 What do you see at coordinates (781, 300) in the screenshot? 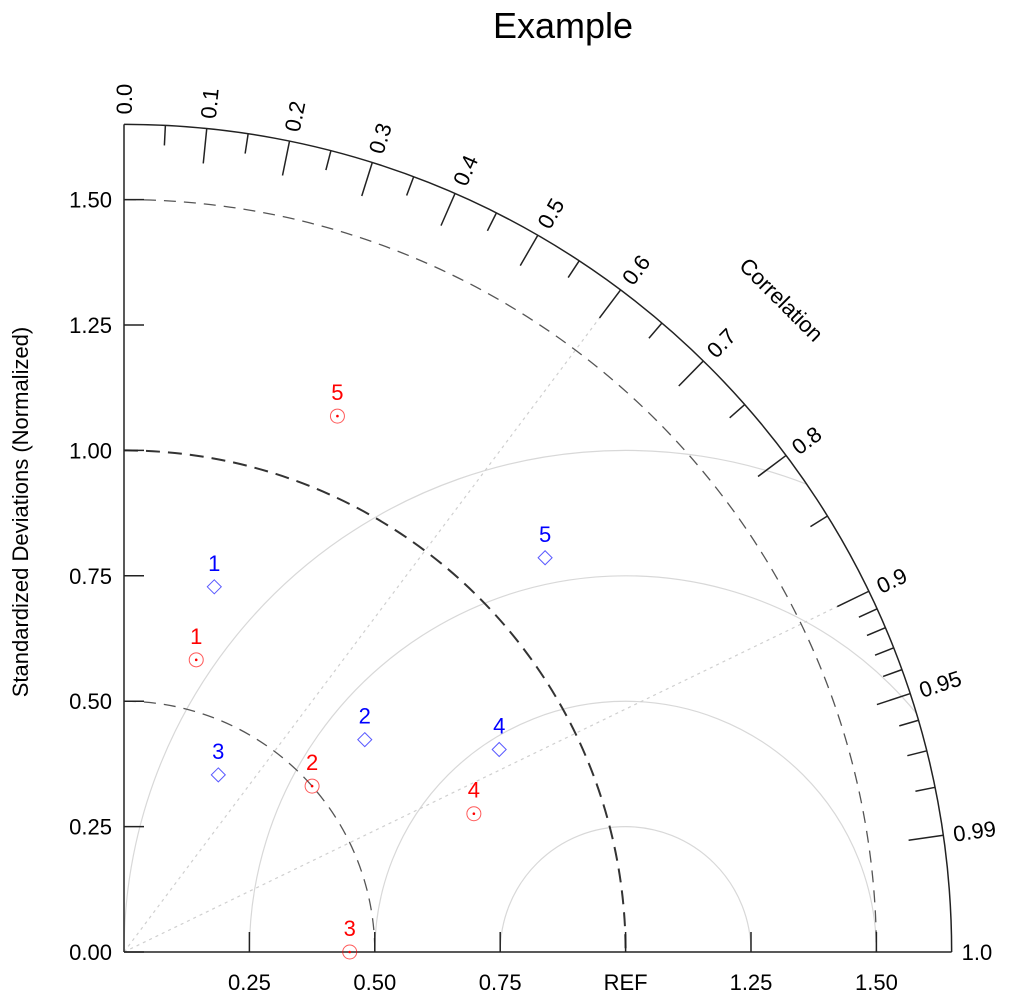
I see `correlation-label: Correlation` at bounding box center [781, 300].